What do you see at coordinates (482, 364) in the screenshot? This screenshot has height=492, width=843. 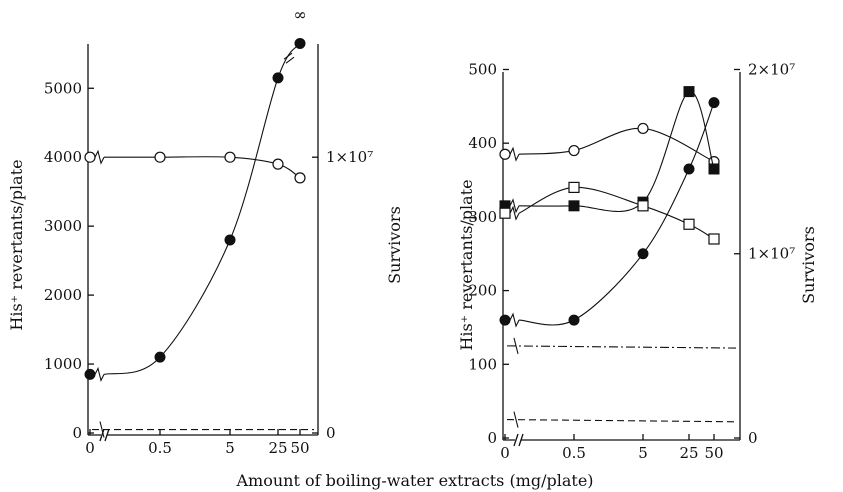 I see `y-tick-label: 100` at bounding box center [482, 364].